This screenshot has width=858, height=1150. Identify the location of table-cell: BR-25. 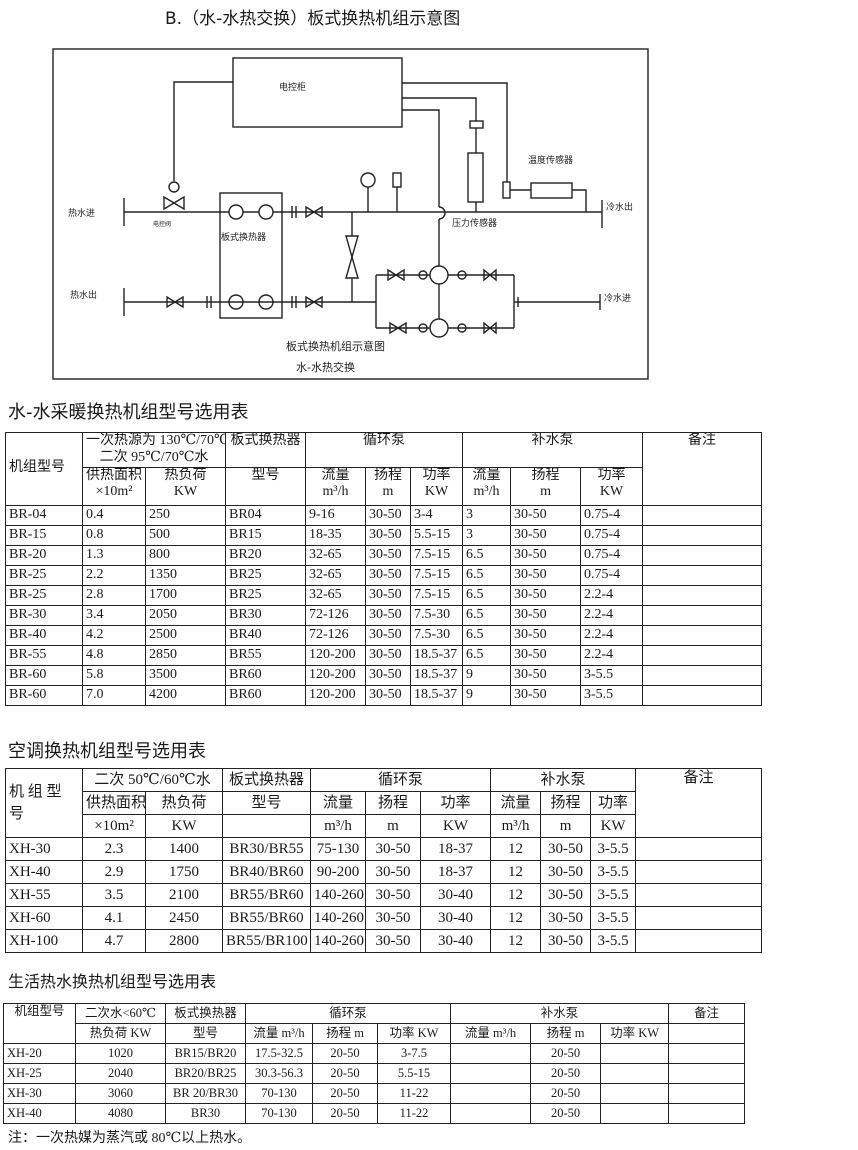
(44, 575).